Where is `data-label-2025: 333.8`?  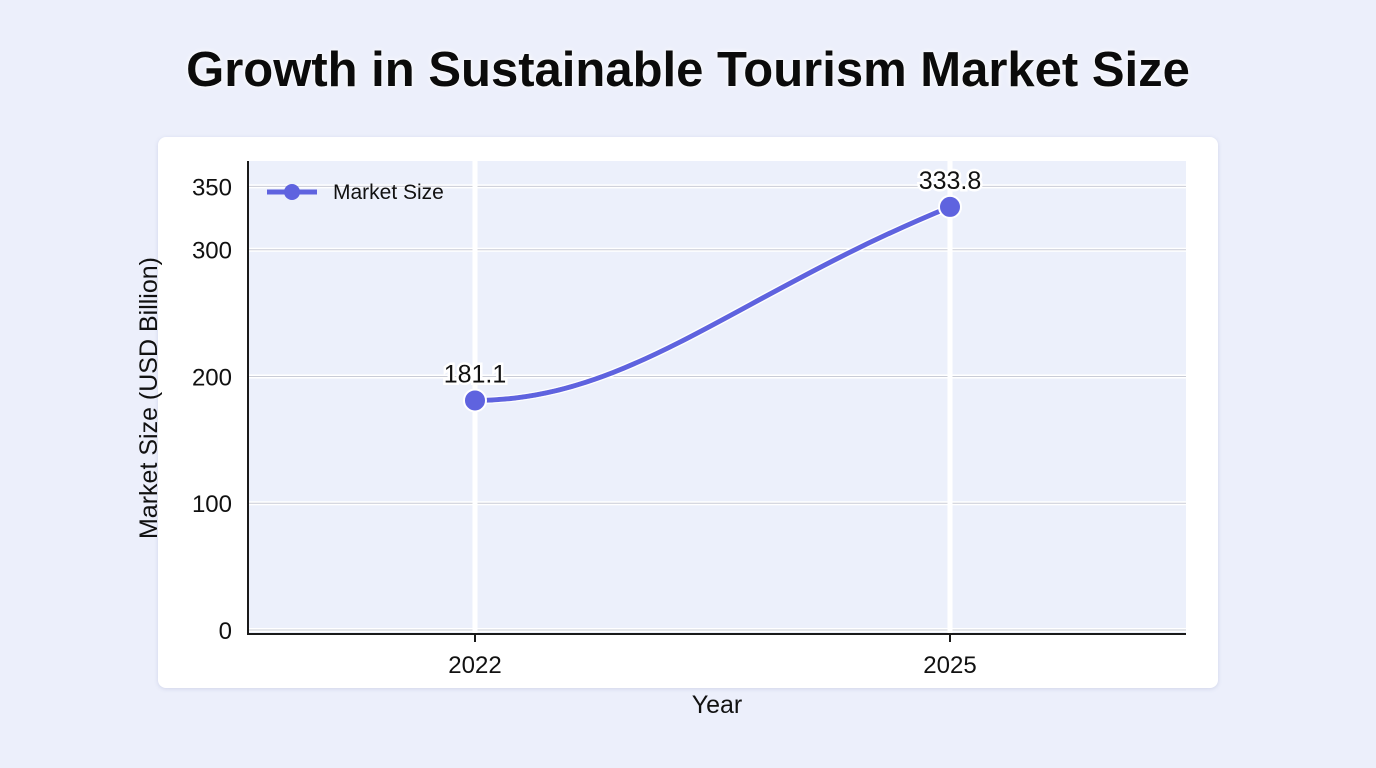 data-label-2025: 333.8 is located at coordinates (950, 181).